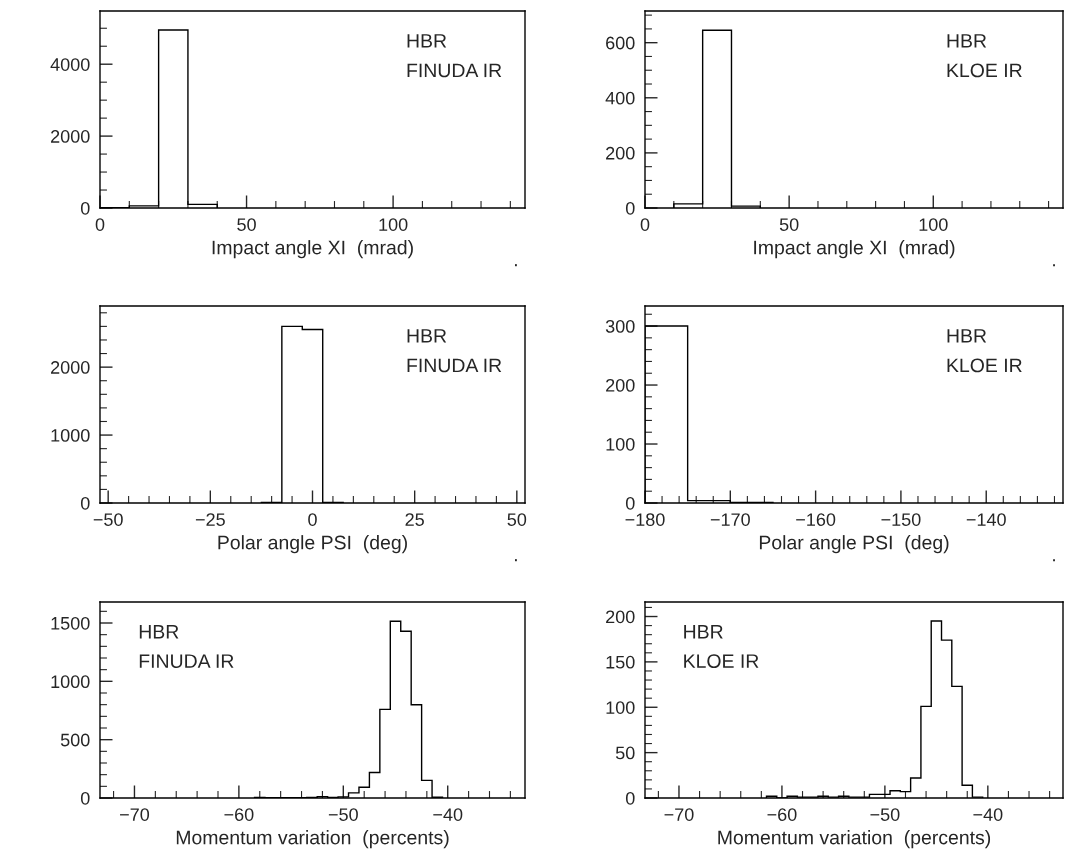 This screenshot has height=856, width=1069. I want to click on y-tick-label: 300, so click(620, 326).